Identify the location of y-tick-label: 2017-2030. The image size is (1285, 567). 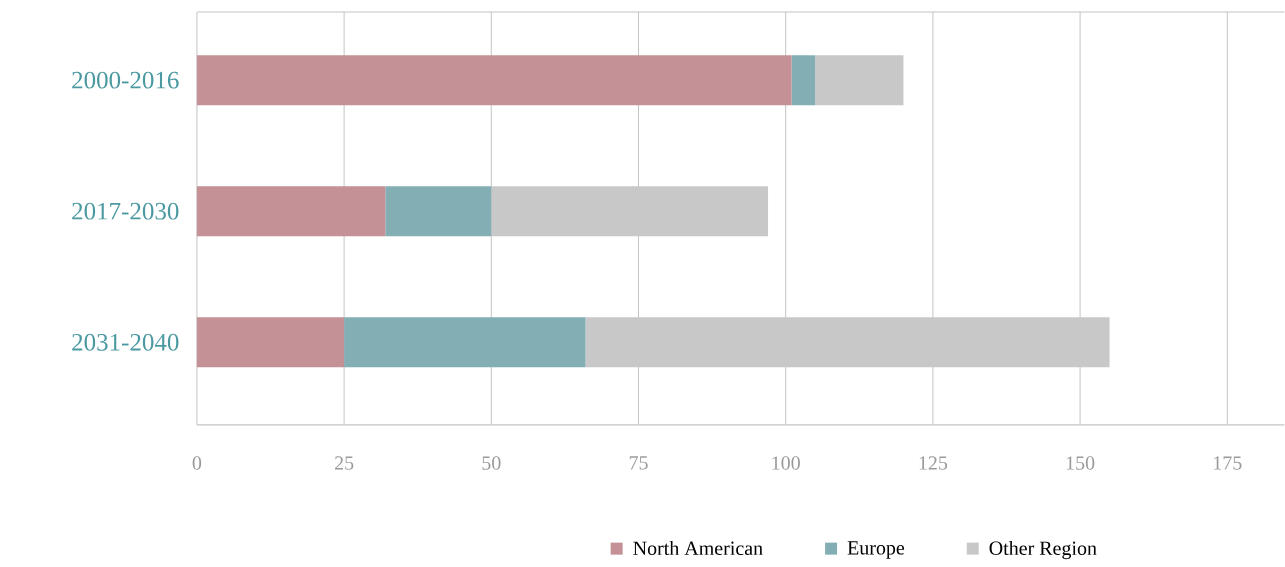
(125, 211).